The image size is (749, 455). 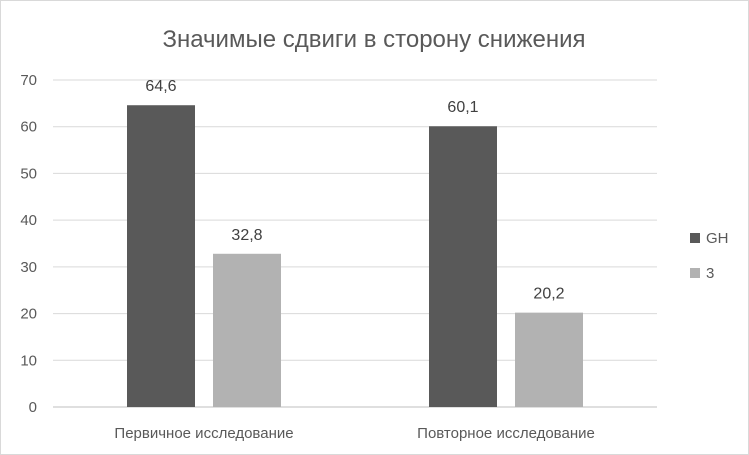 I want to click on y-tick-label: 70, so click(x=28, y=80).